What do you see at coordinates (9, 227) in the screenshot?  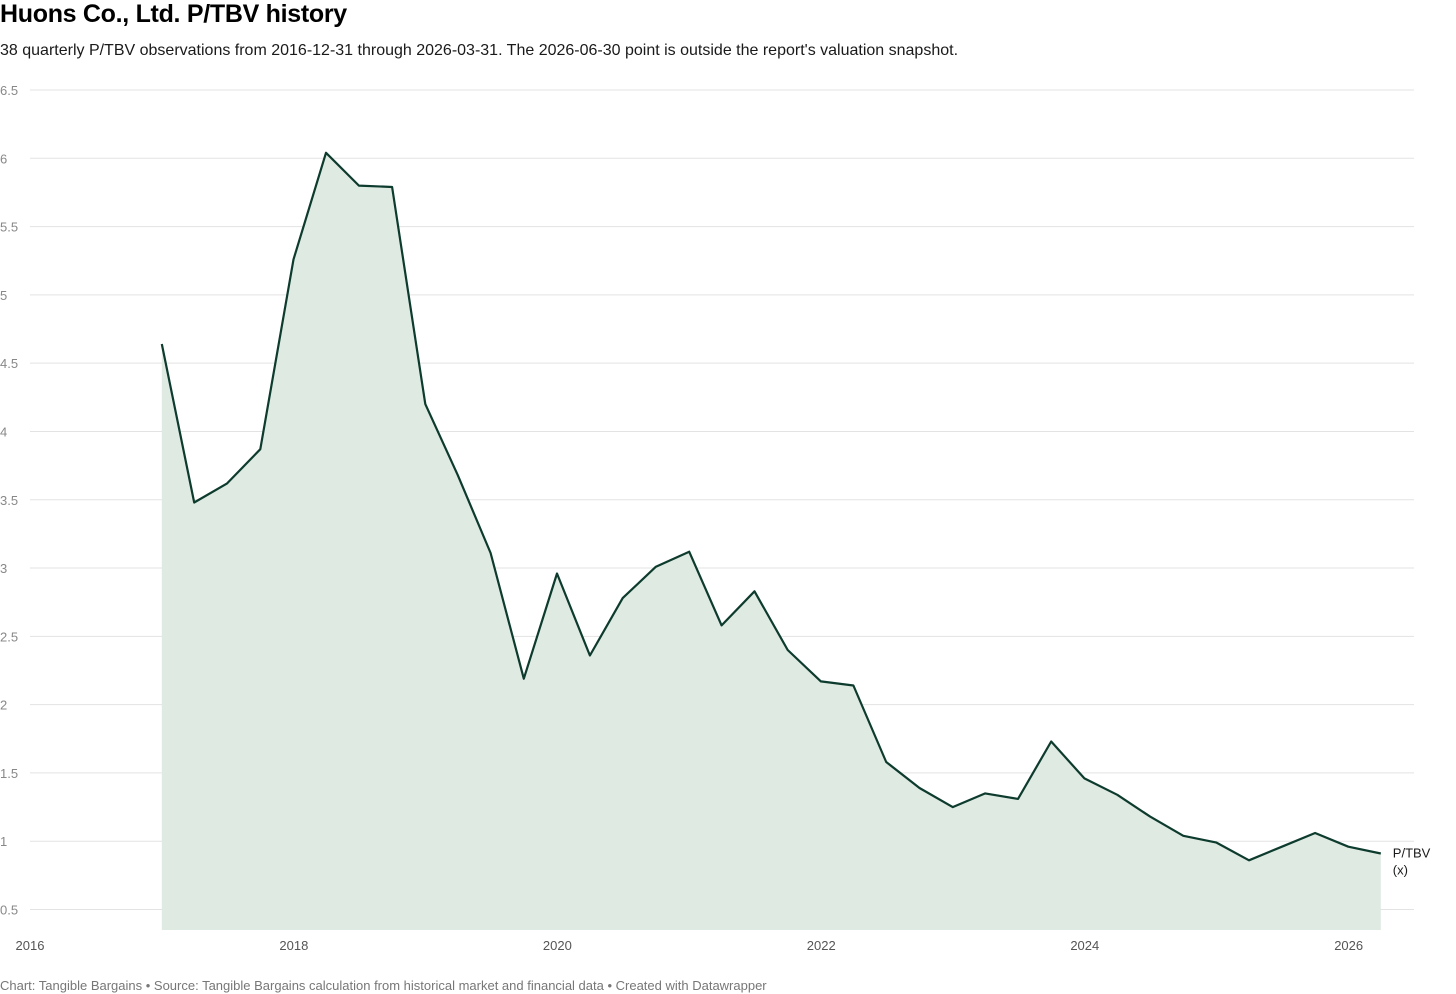 I see `y-tick-label: 5.5` at bounding box center [9, 227].